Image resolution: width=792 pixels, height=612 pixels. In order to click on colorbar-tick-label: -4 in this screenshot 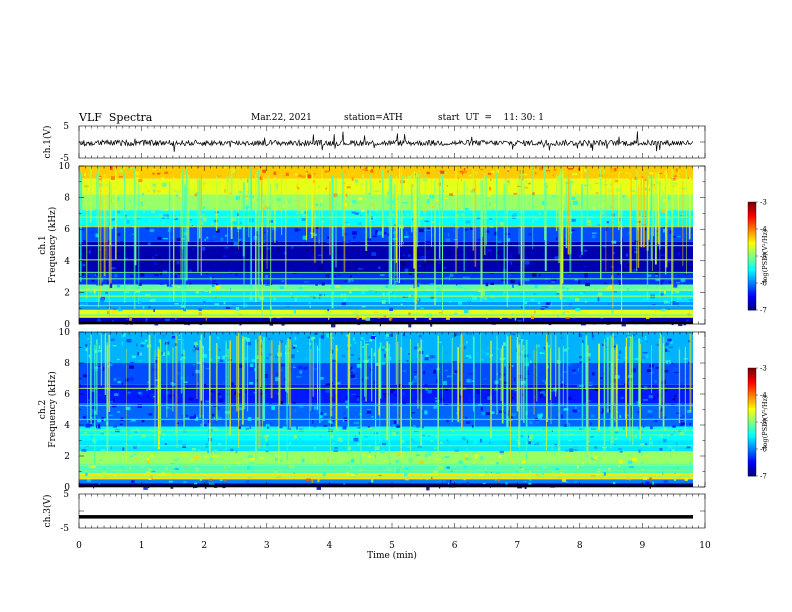, I will do `click(763, 230)`.